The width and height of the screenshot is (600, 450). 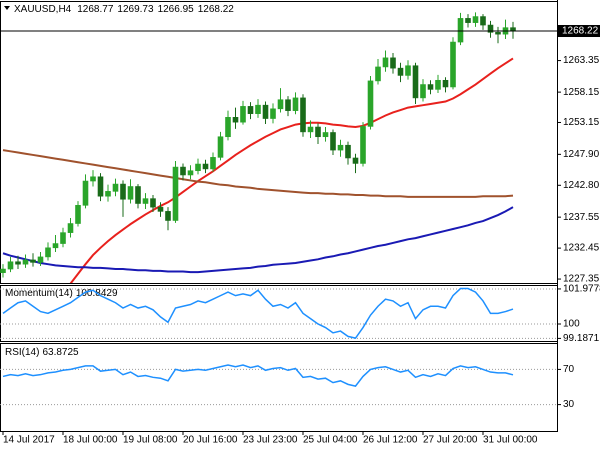 I want to click on last-open: 1268.77, so click(x=95, y=9).